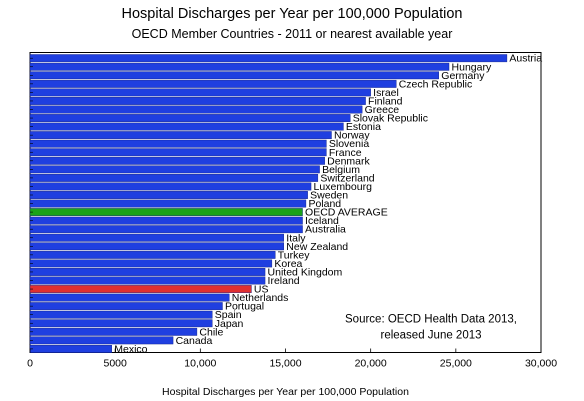 This screenshot has height=401, width=584. Describe the element at coordinates (284, 281) in the screenshot. I see `bar-label-ireland: Ireland` at that location.